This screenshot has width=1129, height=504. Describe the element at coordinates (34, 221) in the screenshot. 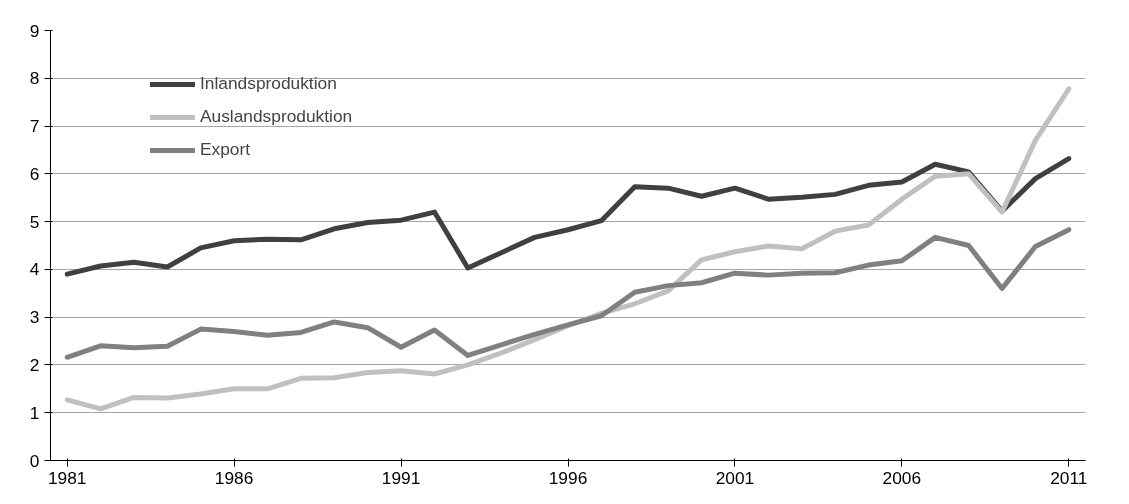

I see `y-tick-label: 5` at that location.